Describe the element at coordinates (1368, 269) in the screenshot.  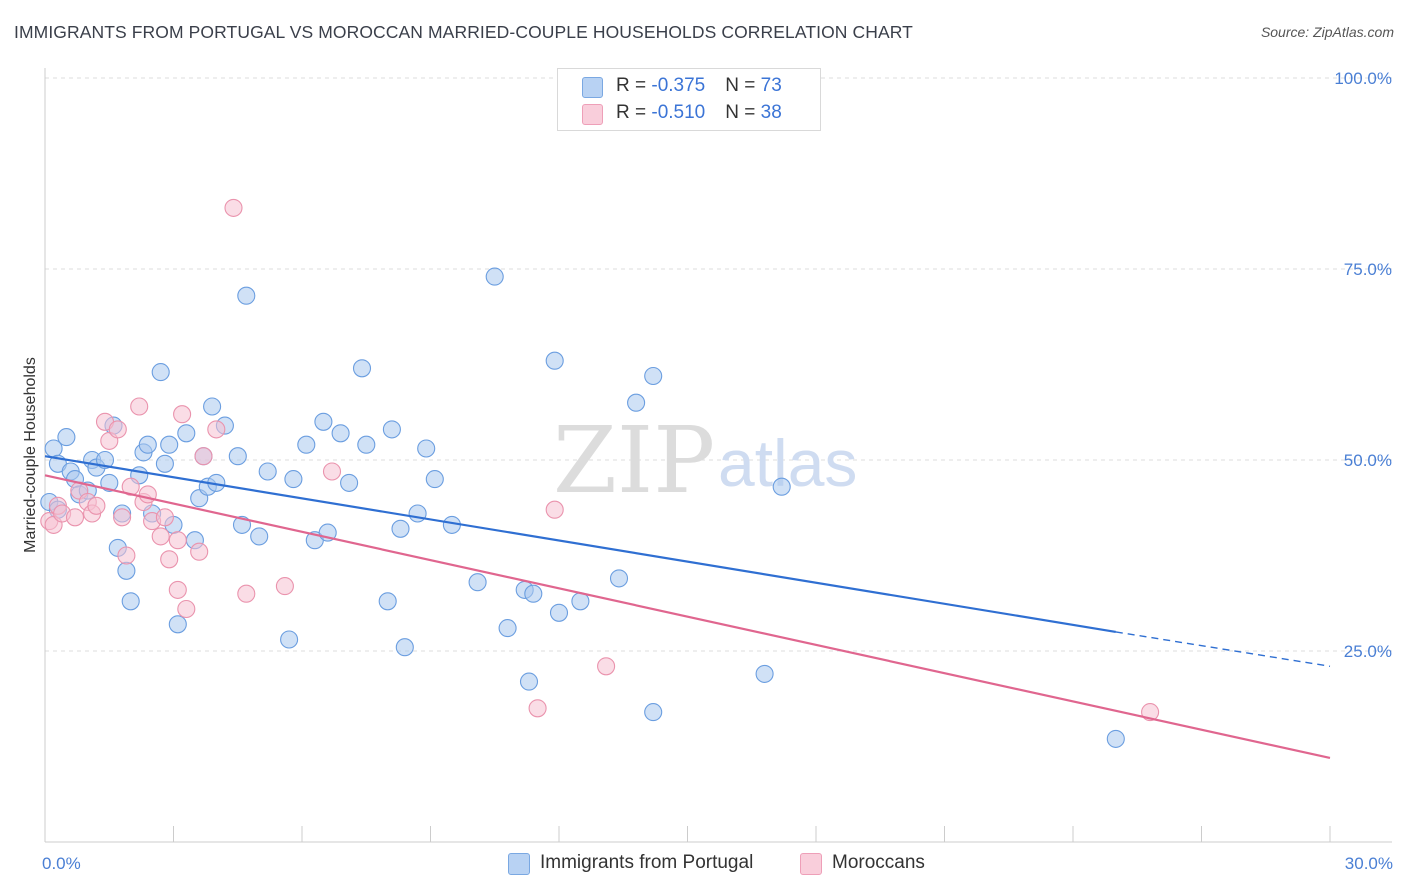
I see `y-tick-label: 75.0%` at that location.